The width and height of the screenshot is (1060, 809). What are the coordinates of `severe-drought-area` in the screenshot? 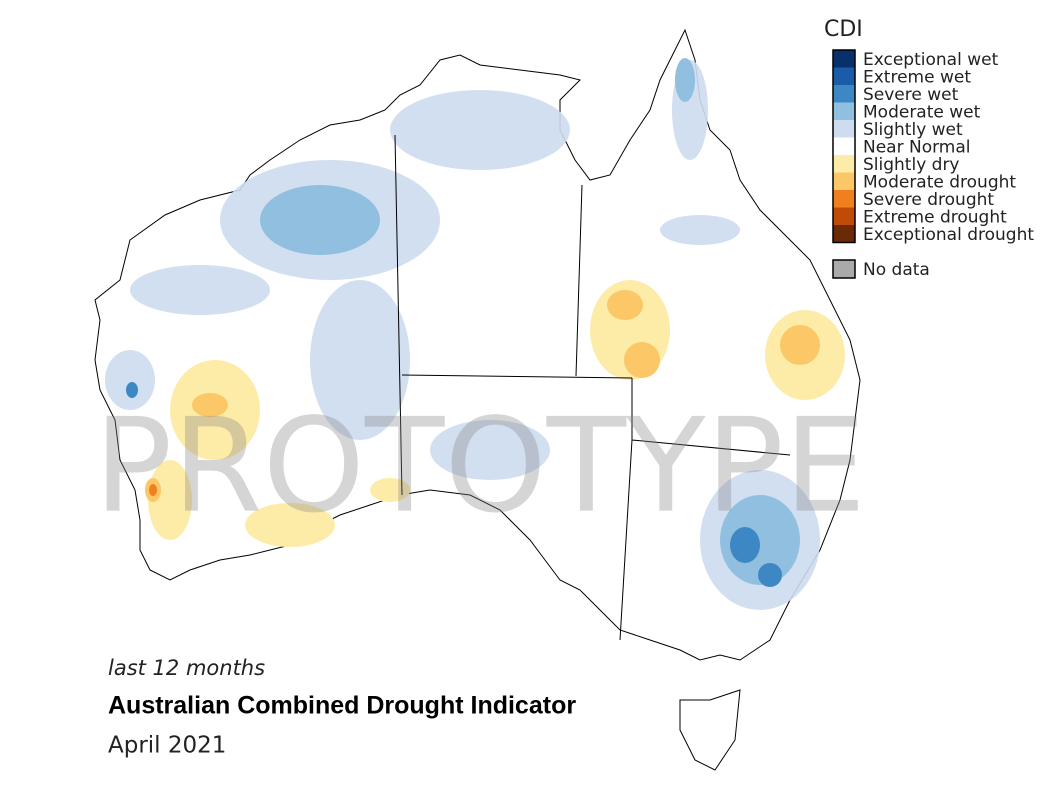 It's located at (153, 490).